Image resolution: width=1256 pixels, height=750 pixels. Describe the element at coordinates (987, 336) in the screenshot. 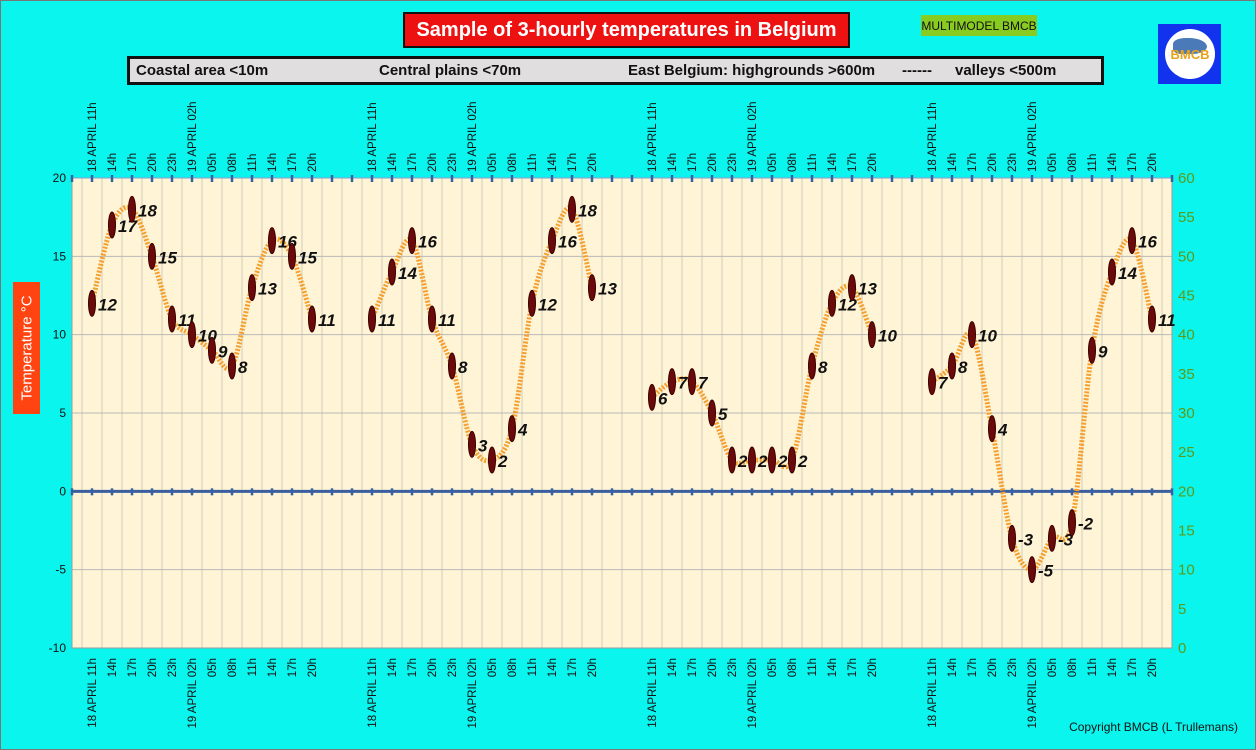

I see `data-label: 10` at that location.